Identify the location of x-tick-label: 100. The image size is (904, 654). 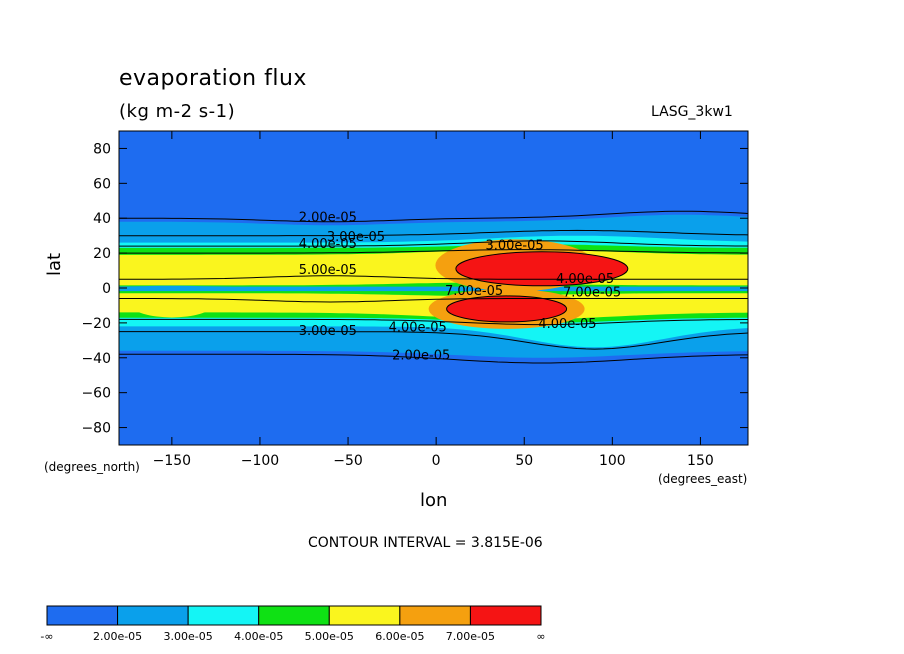
(612, 461).